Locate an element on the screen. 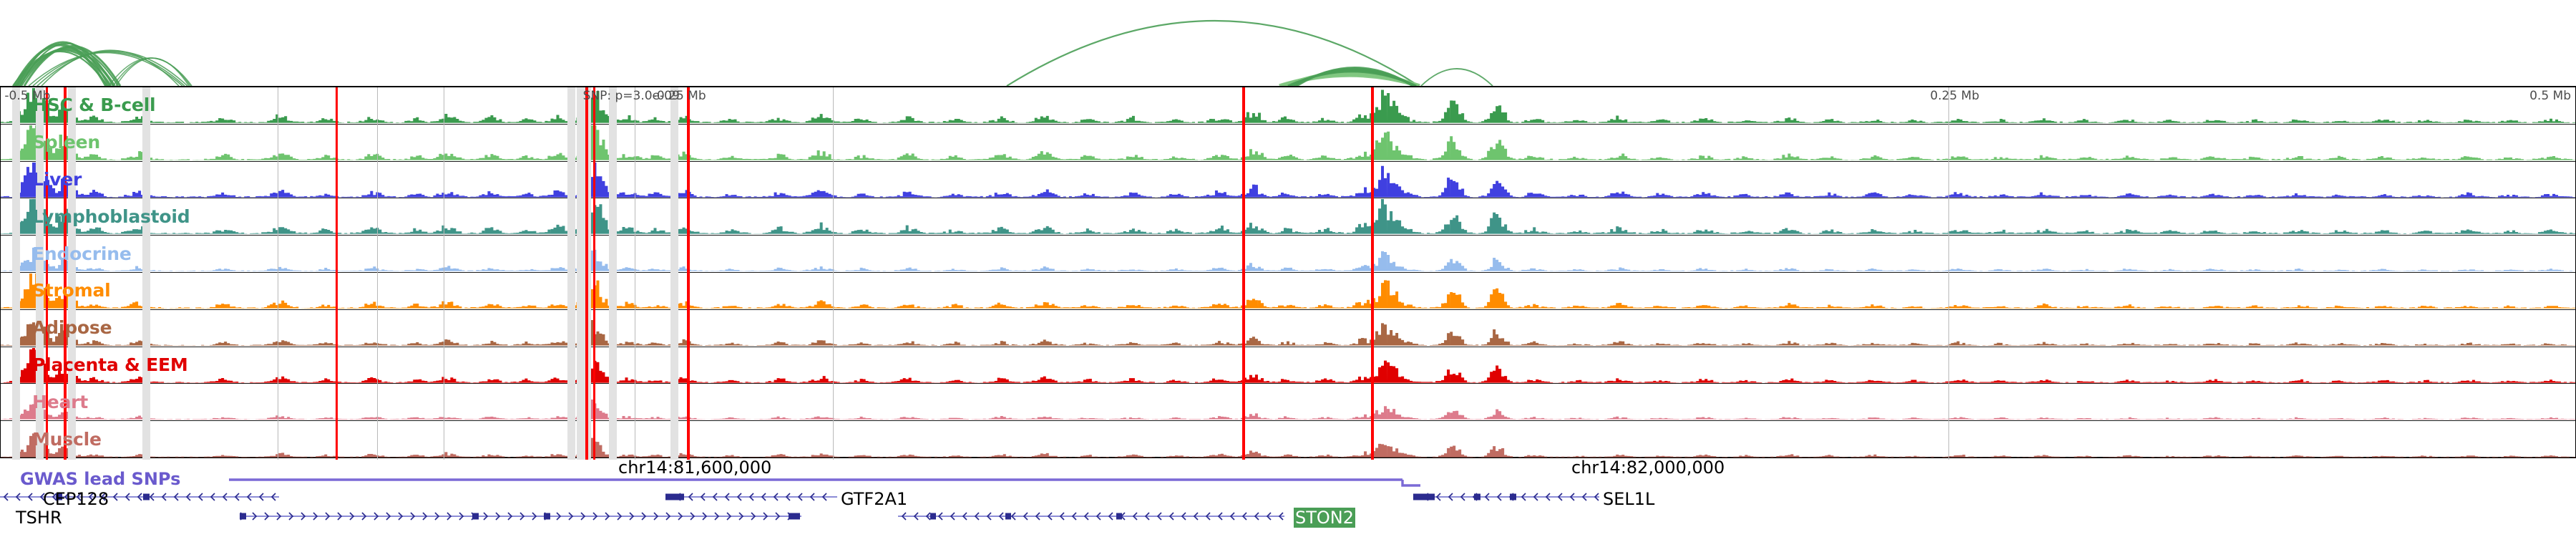 Image resolution: width=2576 pixels, height=537 pixels. track-endocrine: Endocrine is located at coordinates (1288, 254).